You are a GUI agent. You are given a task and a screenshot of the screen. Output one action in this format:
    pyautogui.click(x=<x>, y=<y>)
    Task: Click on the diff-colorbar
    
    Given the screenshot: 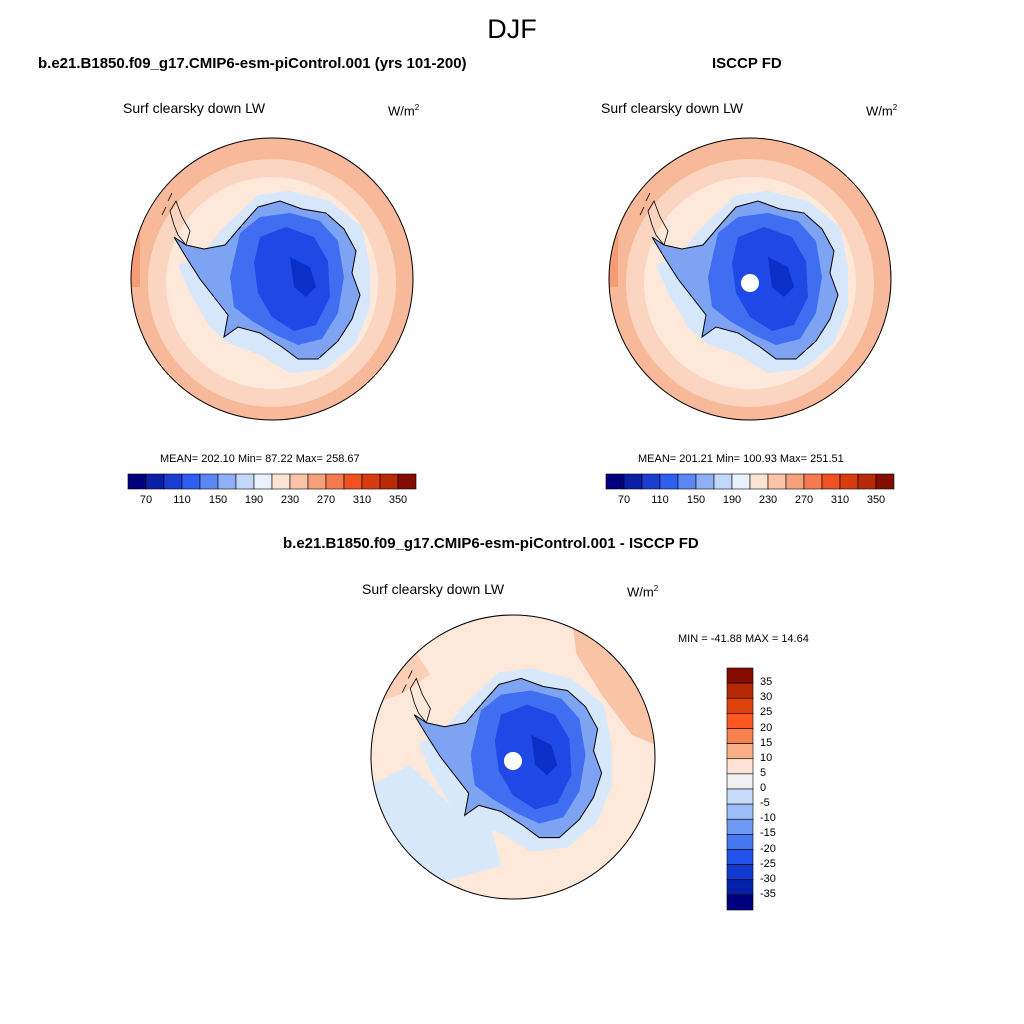 What is the action you would take?
    pyautogui.click(x=740, y=789)
    